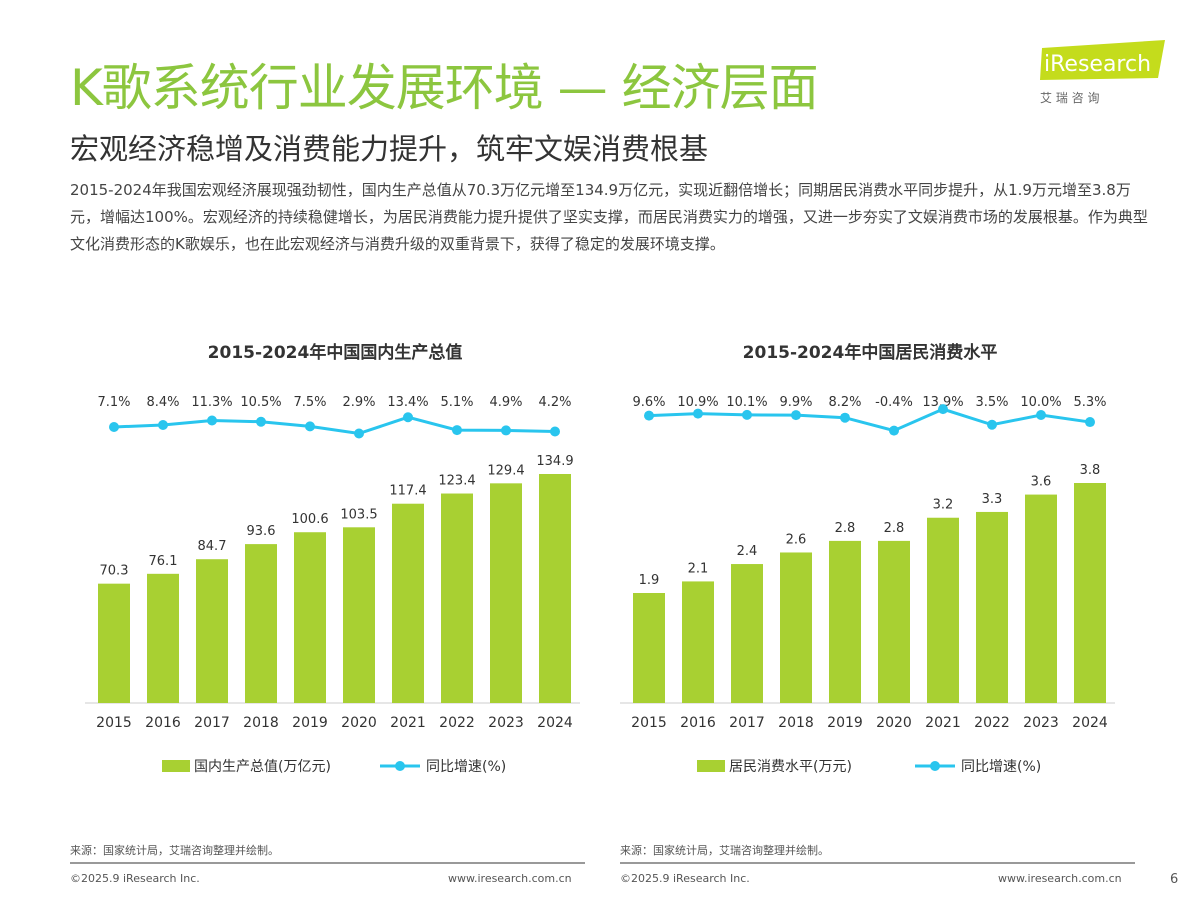 Image resolution: width=1200 pixels, height=900 pixels. What do you see at coordinates (211, 402) in the screenshot?
I see `line-value-label: 11.3%` at bounding box center [211, 402].